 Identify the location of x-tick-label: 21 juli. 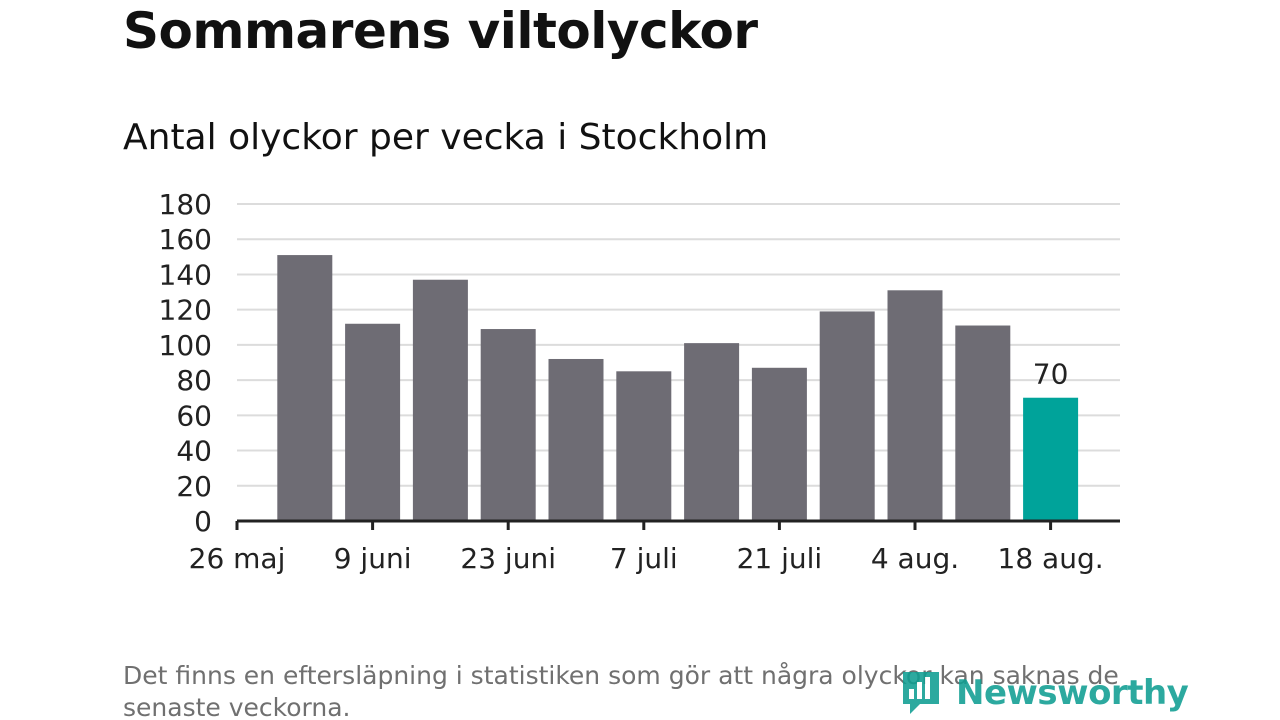
(780, 558).